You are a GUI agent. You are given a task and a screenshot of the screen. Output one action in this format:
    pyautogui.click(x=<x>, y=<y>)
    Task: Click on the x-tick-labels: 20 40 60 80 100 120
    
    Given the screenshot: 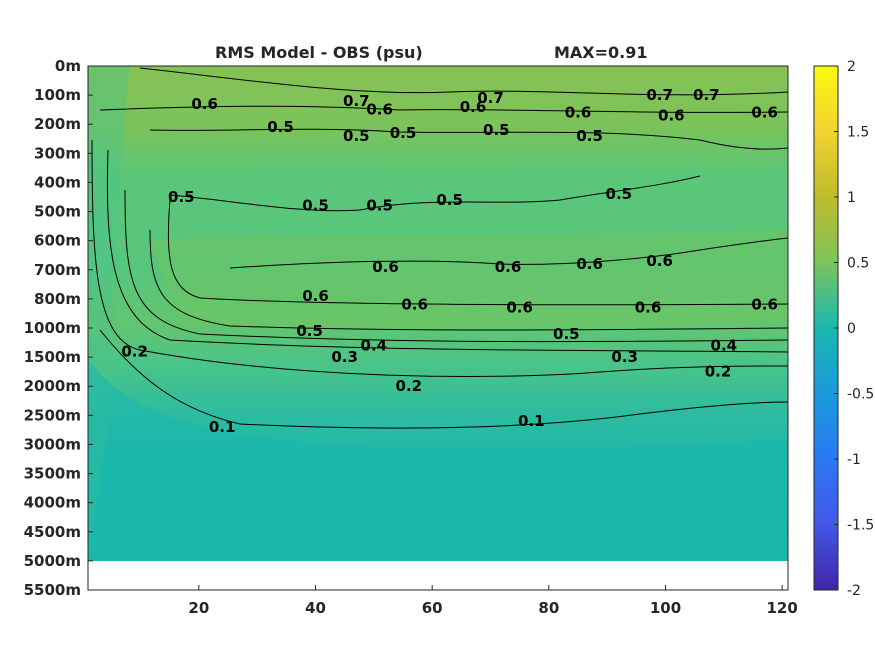 What is the action you would take?
    pyautogui.click(x=493, y=601)
    